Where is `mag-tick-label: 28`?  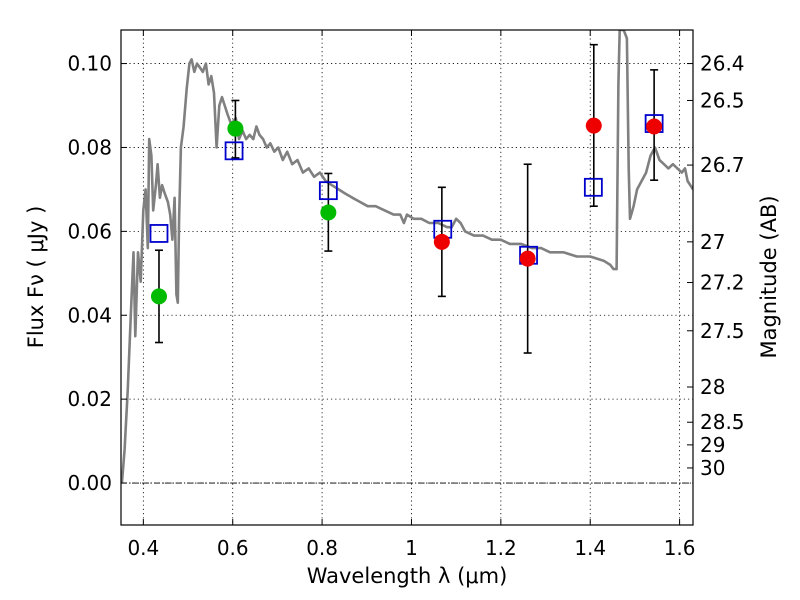 mag-tick-label: 28 is located at coordinates (712, 387).